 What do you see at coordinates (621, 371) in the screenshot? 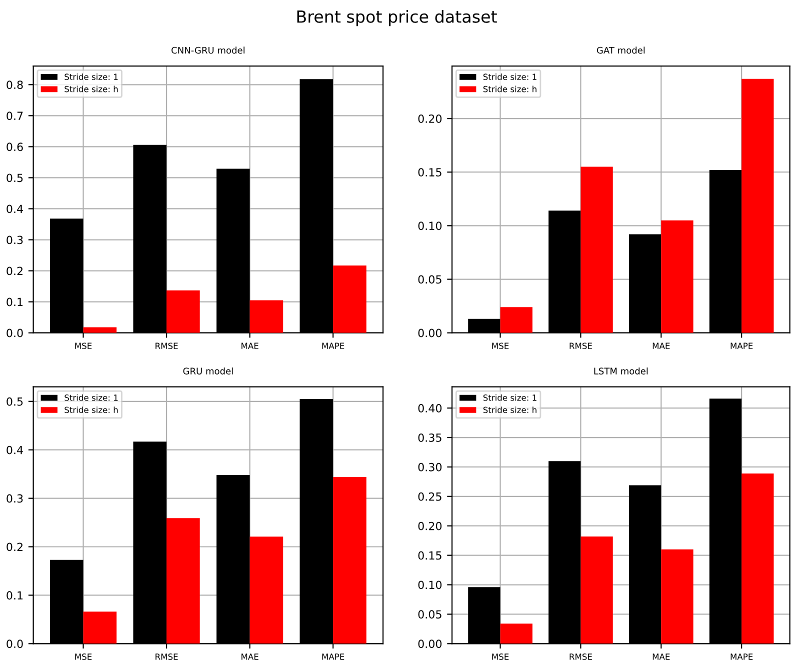
I see `chart-title: LSTM model` at bounding box center [621, 371].